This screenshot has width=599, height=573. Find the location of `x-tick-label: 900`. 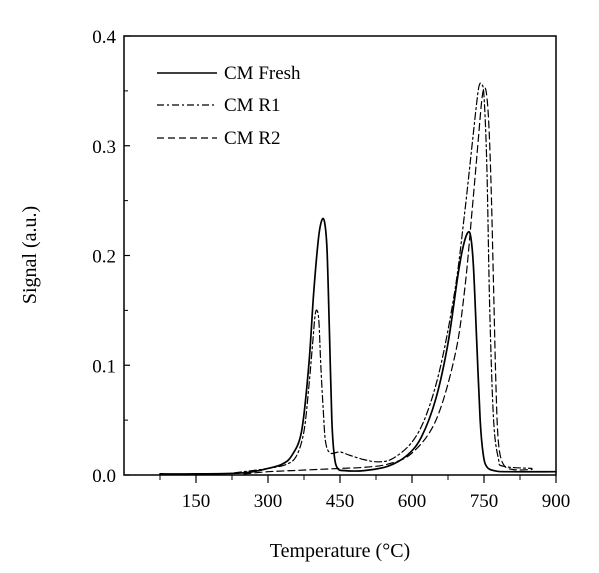

x-tick-label: 900 is located at coordinates (556, 501).